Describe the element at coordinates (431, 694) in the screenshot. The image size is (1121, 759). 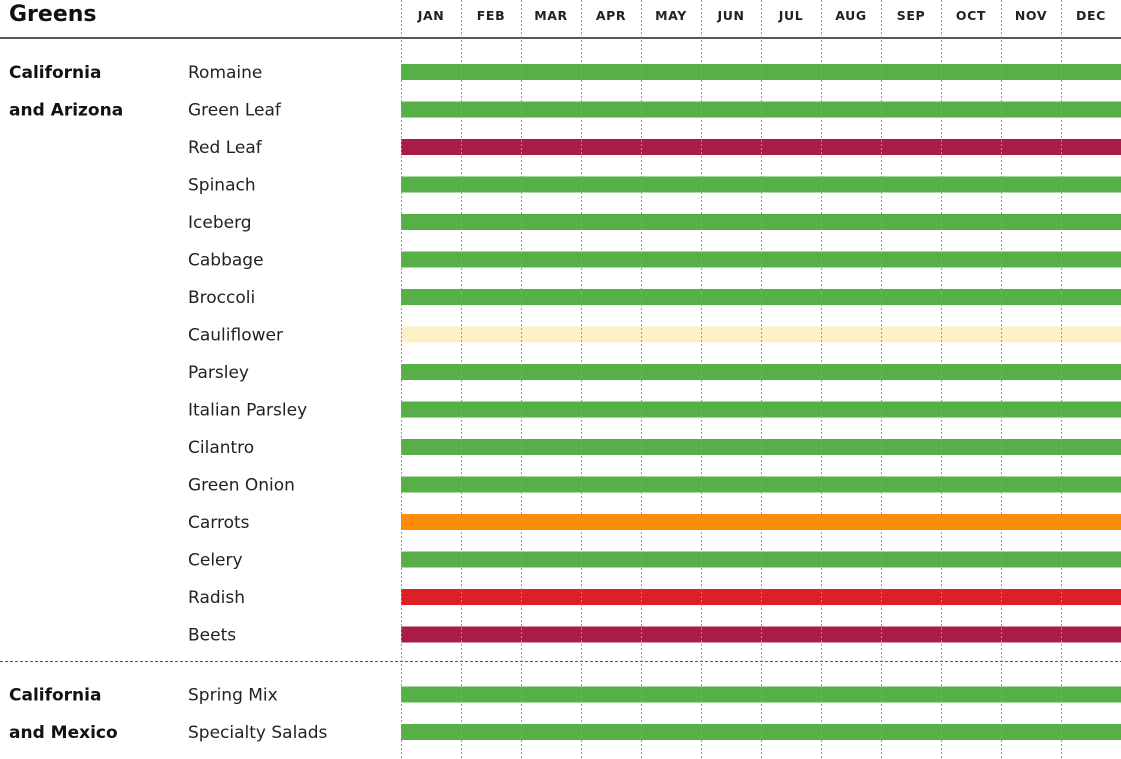
I see `bar-spring-mix-jan` at that location.